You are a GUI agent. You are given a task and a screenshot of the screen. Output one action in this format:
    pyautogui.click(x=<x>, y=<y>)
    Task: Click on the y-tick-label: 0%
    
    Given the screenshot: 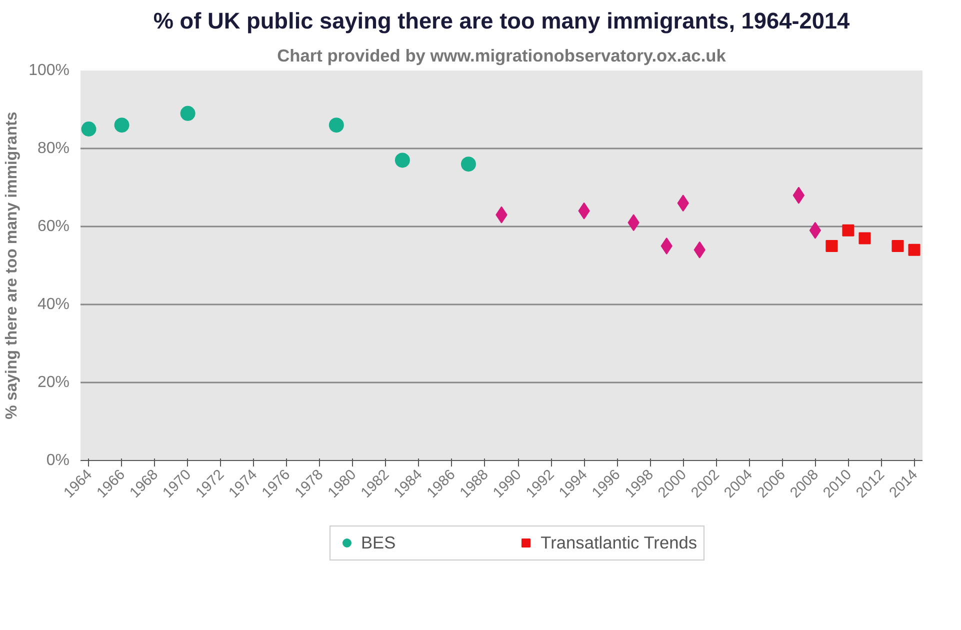 What is the action you would take?
    pyautogui.click(x=58, y=460)
    